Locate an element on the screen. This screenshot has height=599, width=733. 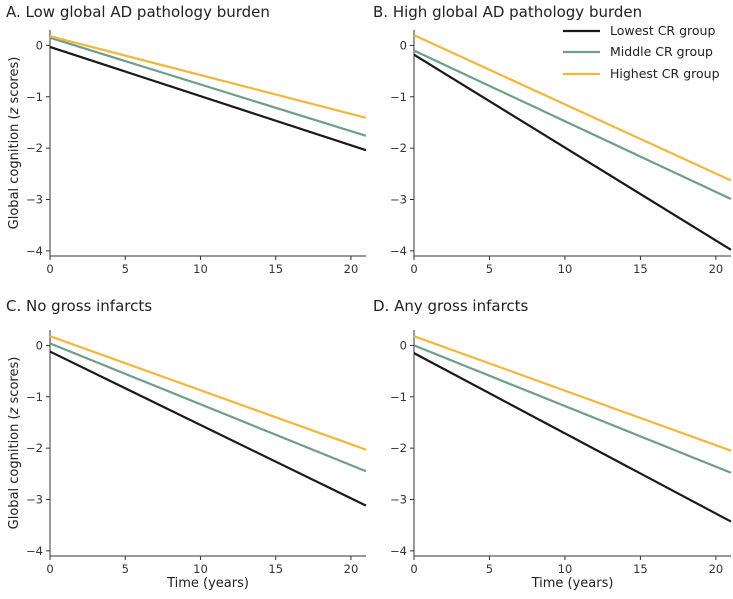
panel-a-line-middle-cr-group is located at coordinates (208, 86).